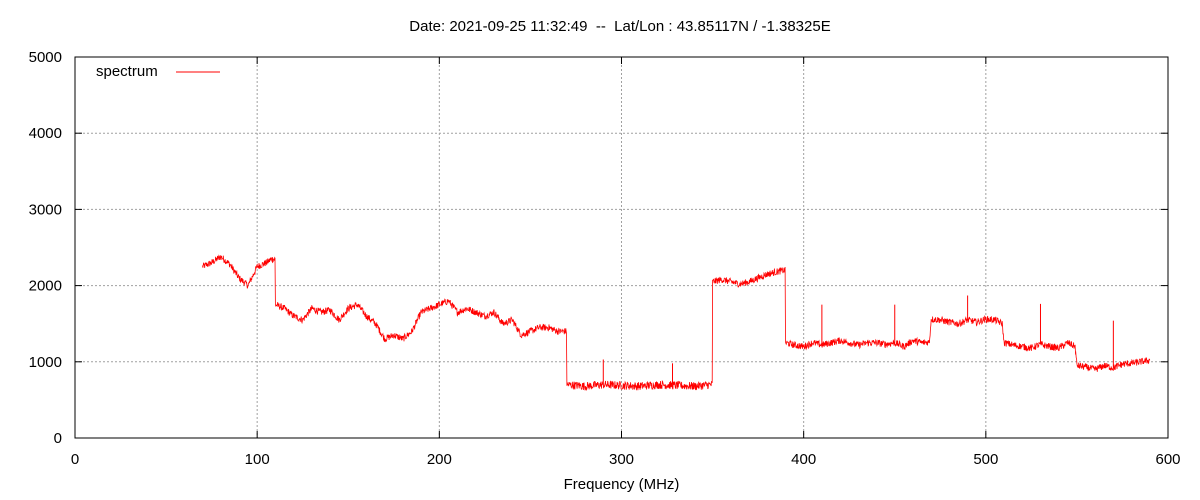  What do you see at coordinates (45, 286) in the screenshot?
I see `y-tick-label: 2000` at bounding box center [45, 286].